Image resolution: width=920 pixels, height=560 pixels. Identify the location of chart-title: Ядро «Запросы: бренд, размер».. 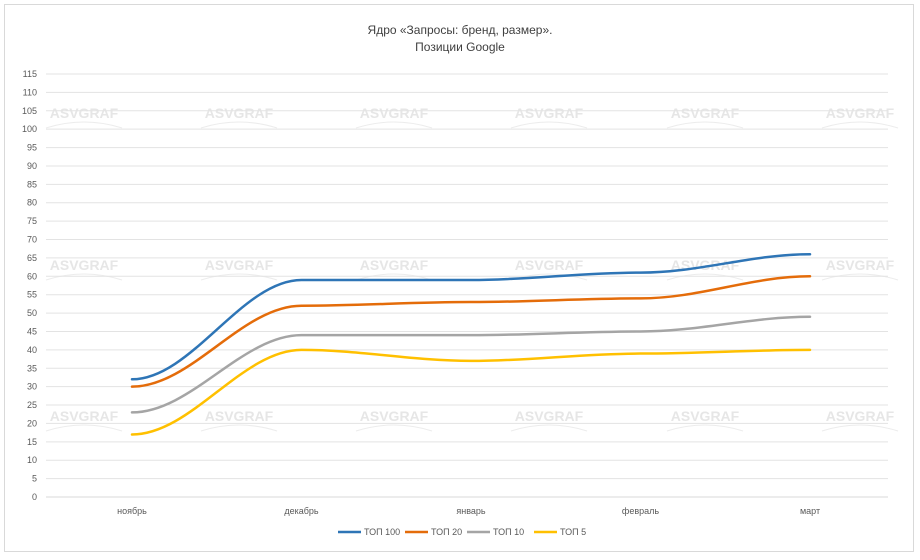
(460, 30).